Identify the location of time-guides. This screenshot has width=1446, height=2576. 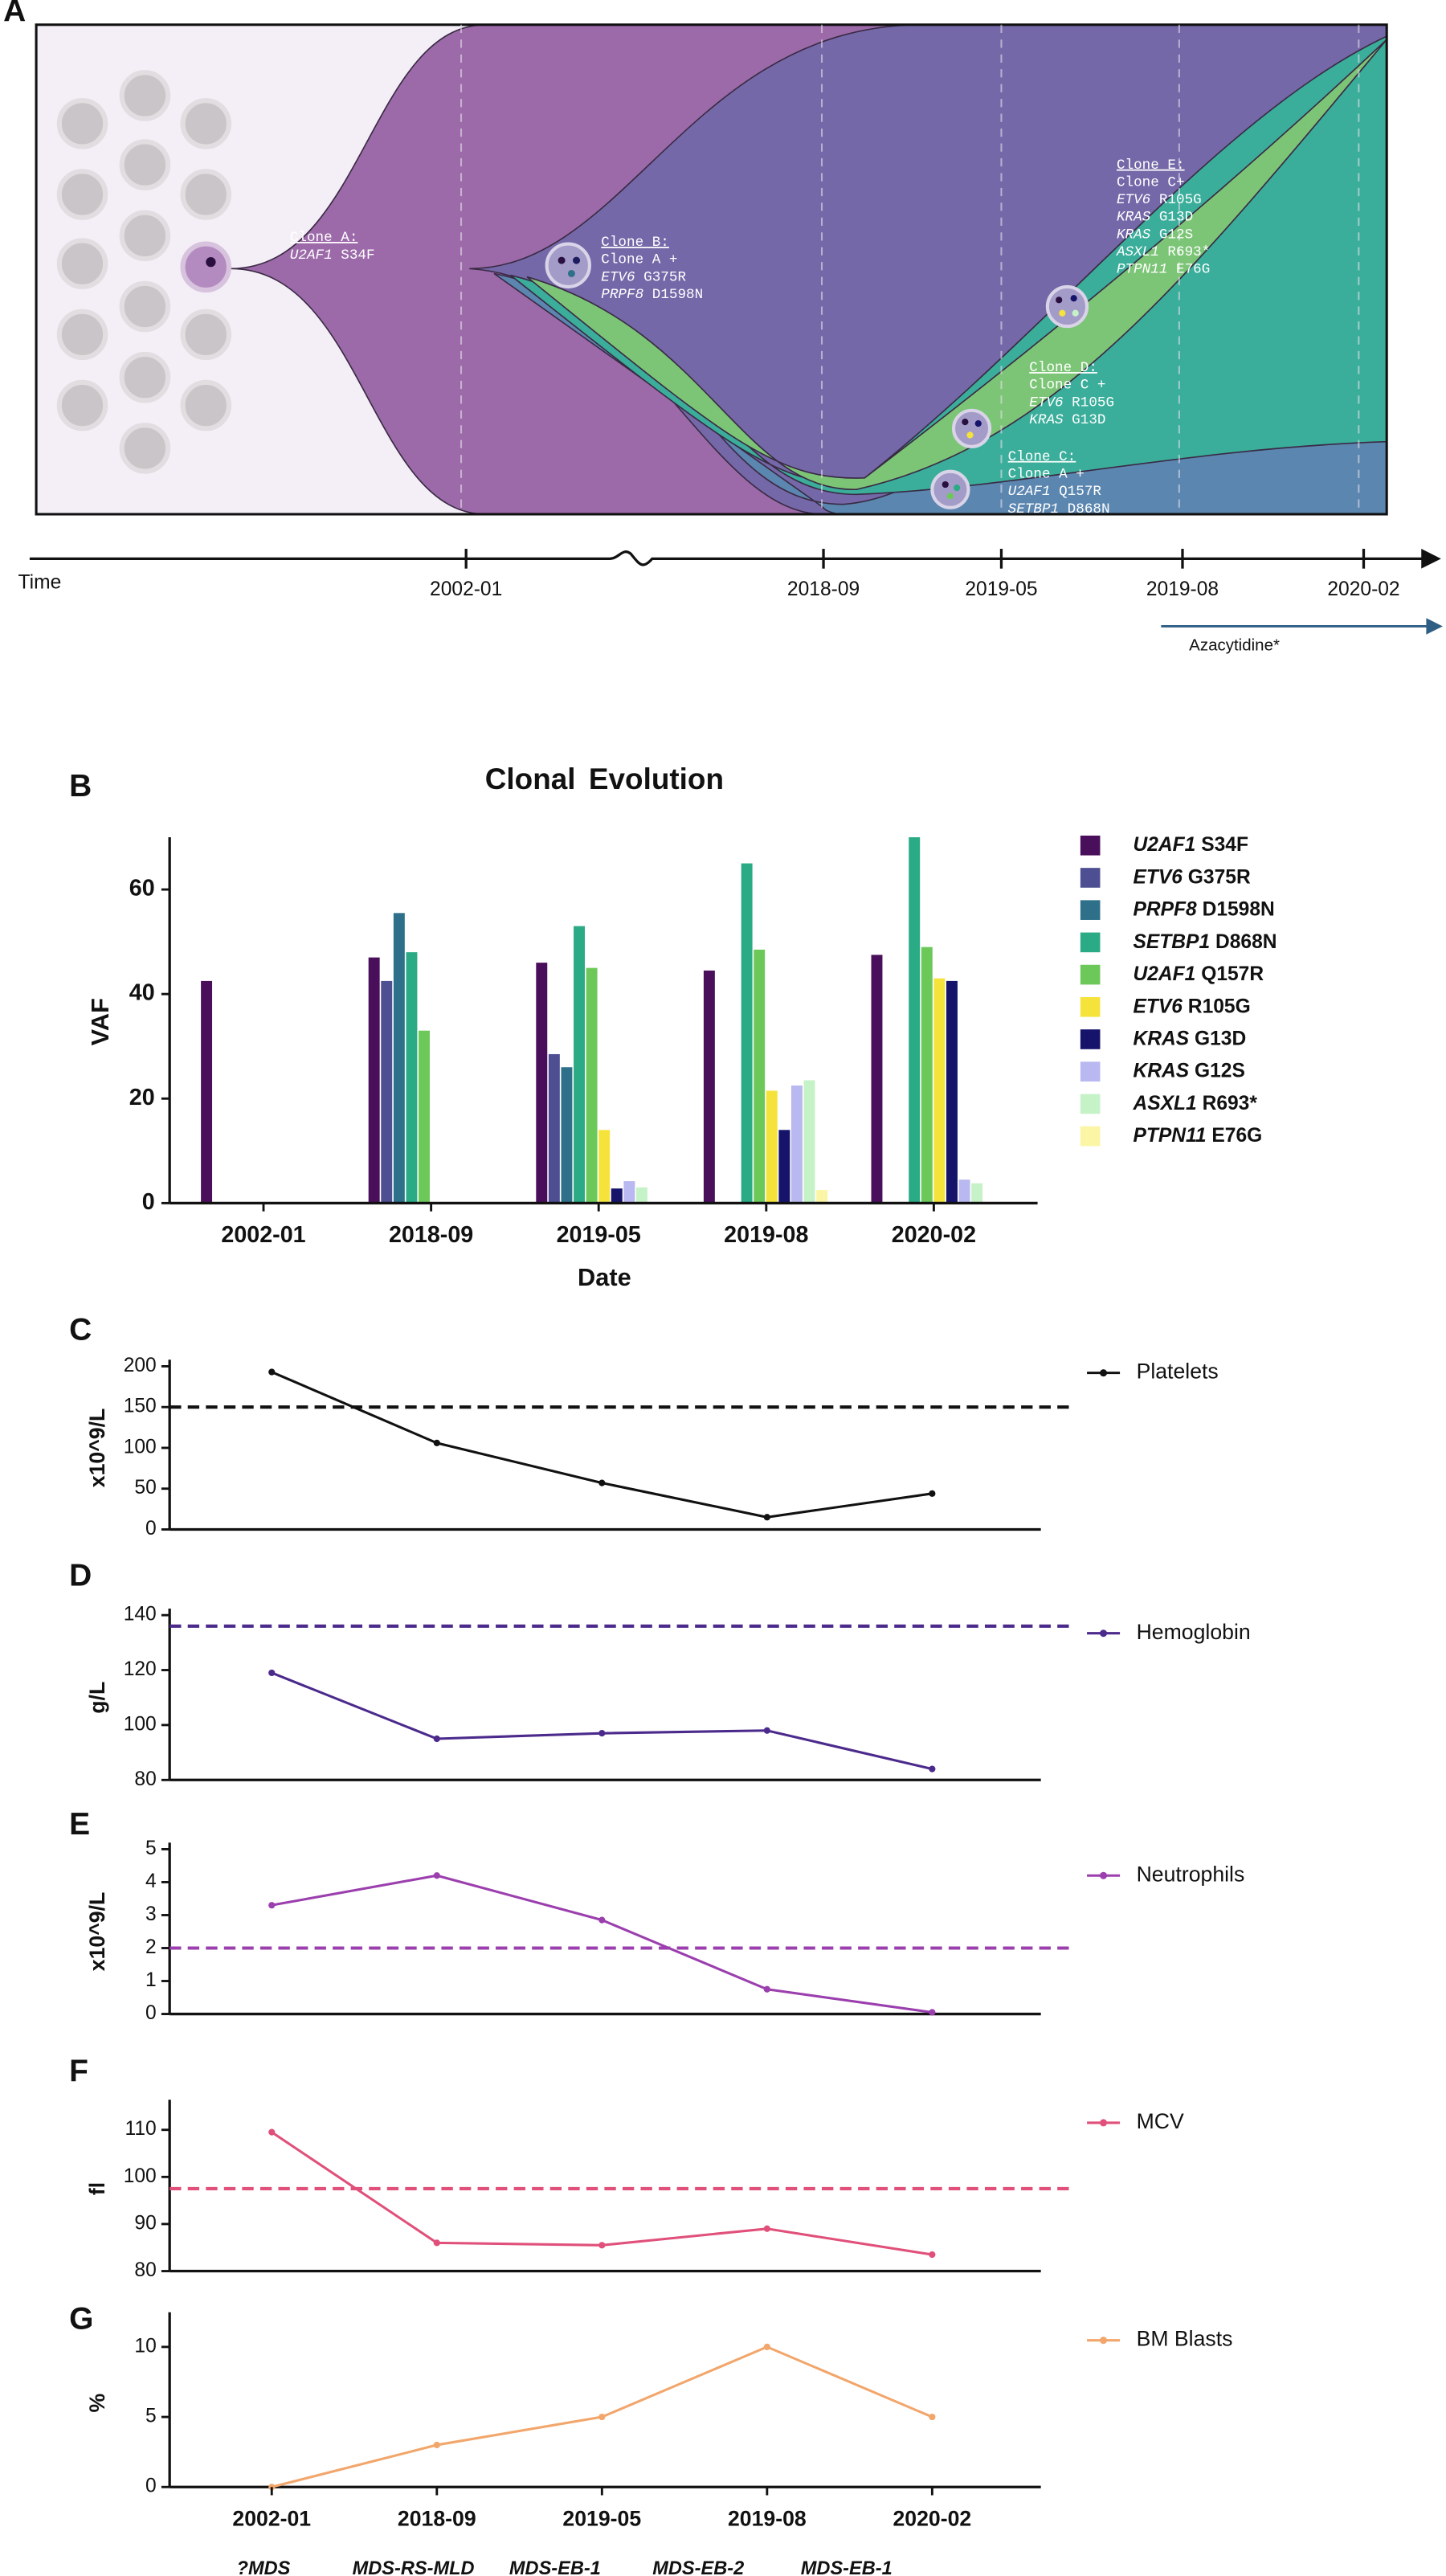
(910, 269).